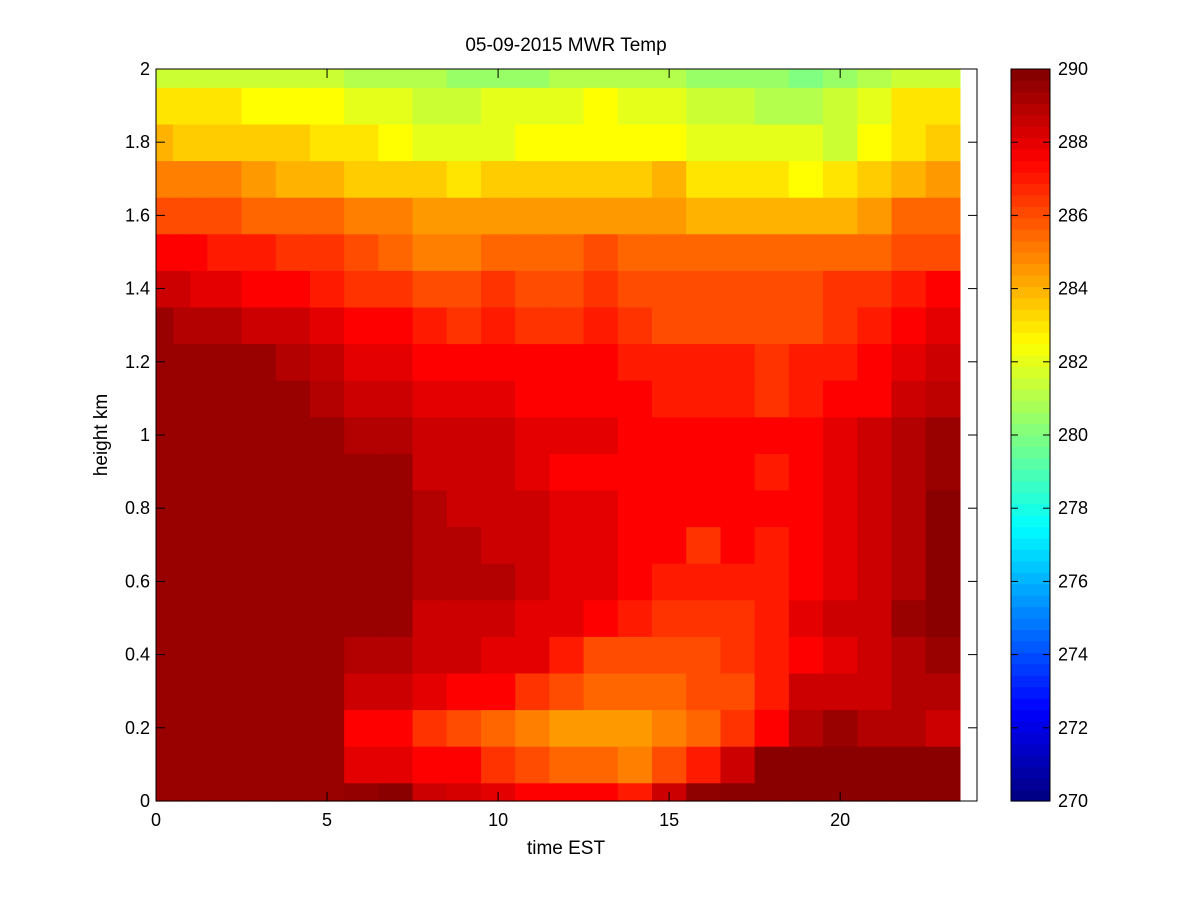  What do you see at coordinates (1049, 435) in the screenshot?
I see `colorbar: 270 272 274 276 278 280 282 284 286 288 290` at bounding box center [1049, 435].